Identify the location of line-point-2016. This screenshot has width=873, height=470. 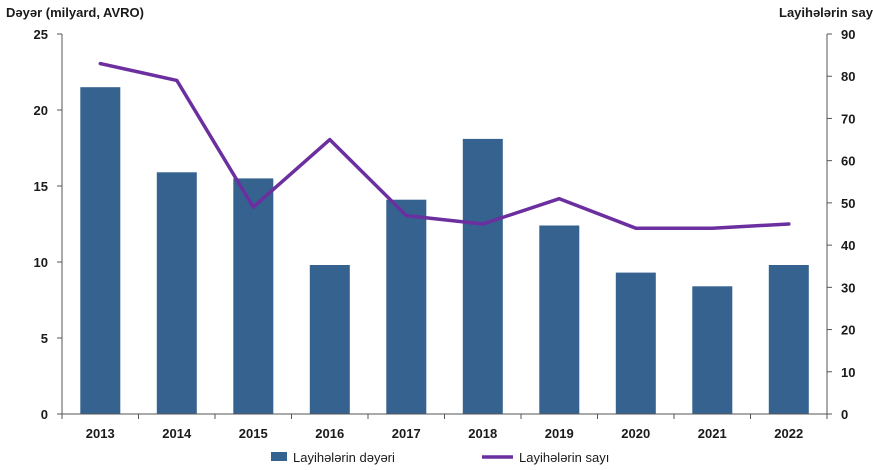
(330, 140).